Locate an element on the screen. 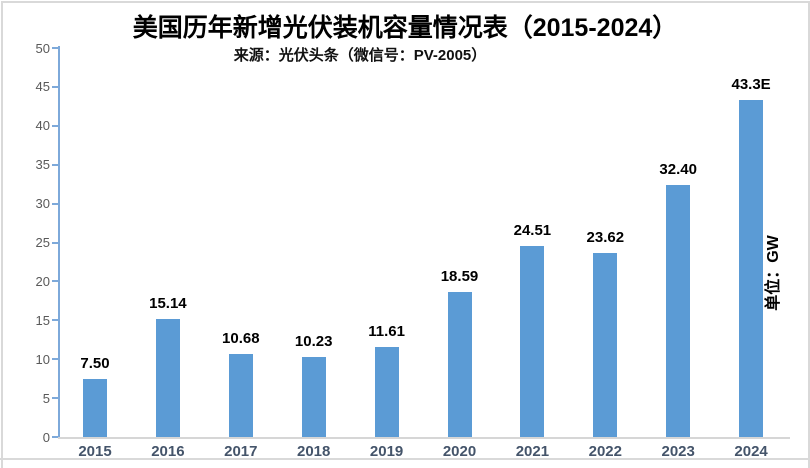 The height and width of the screenshot is (468, 810). bar-2018 is located at coordinates (313, 397).